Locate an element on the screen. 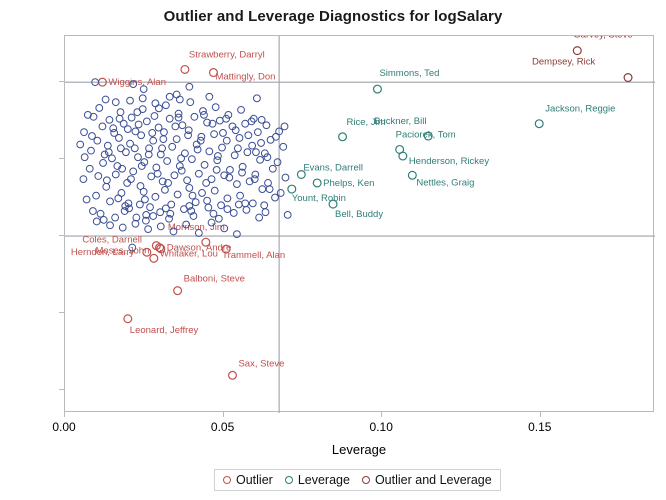 This screenshot has height=500, width=666. x-axis-label: Leverage is located at coordinates (359, 449).